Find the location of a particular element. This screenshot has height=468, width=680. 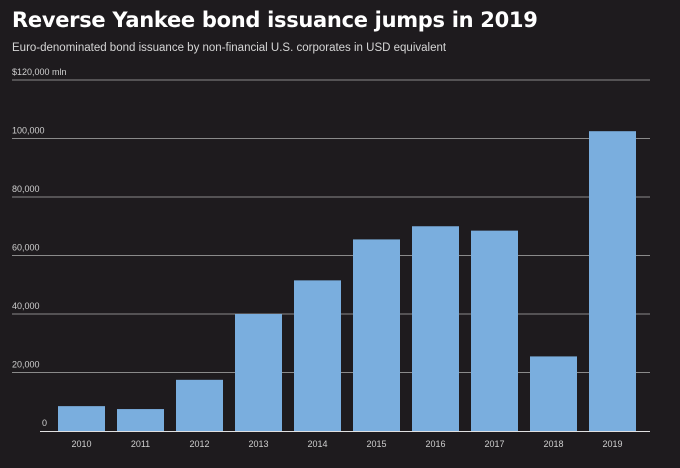

y-tick-label: 80,000 is located at coordinates (26, 189).